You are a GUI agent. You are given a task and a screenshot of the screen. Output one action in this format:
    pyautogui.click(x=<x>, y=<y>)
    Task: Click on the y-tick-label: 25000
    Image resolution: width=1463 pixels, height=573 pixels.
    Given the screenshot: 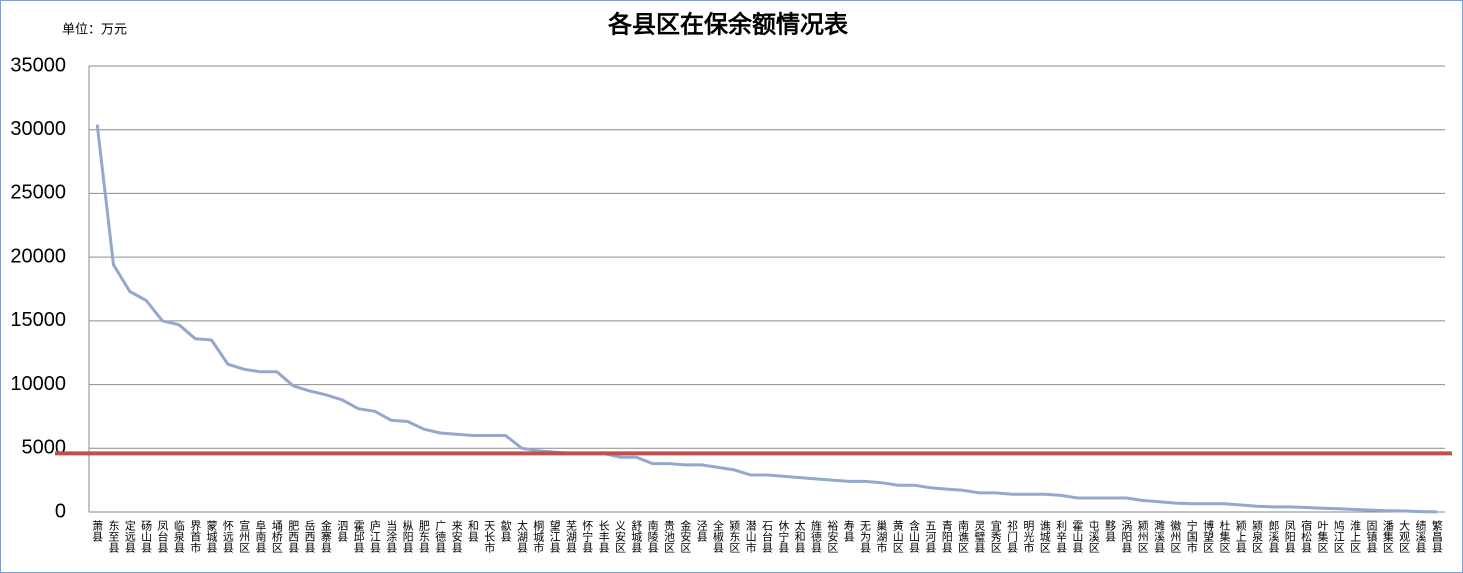 What is the action you would take?
    pyautogui.click(x=38, y=193)
    